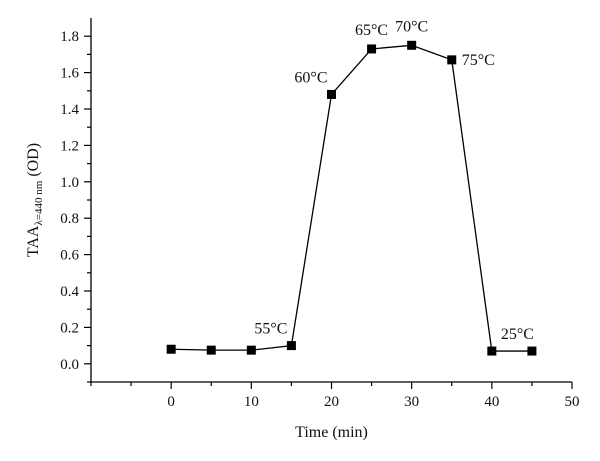 This screenshot has height=461, width=600. Describe the element at coordinates (69, 74) in the screenshot. I see `y-tick-label: 1.6` at that location.